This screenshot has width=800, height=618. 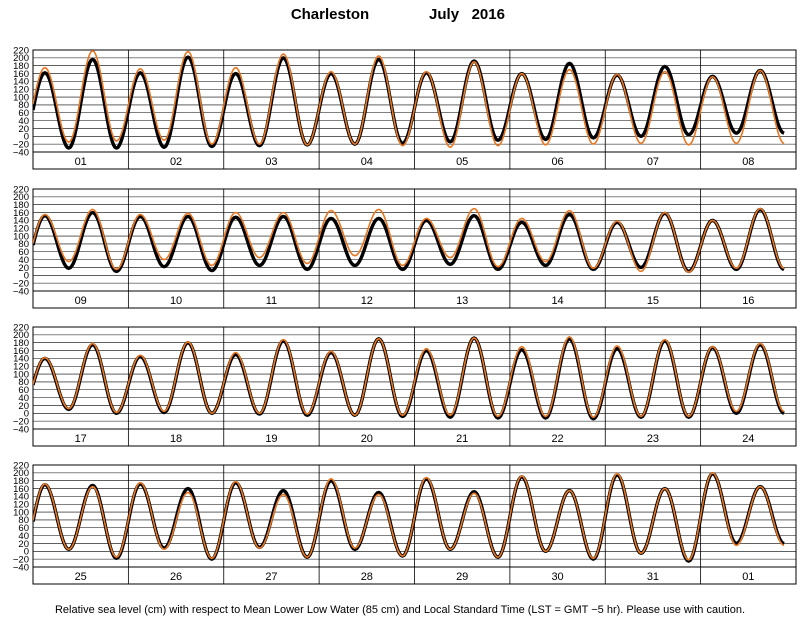 I want to click on day-label: 07, so click(x=653, y=162).